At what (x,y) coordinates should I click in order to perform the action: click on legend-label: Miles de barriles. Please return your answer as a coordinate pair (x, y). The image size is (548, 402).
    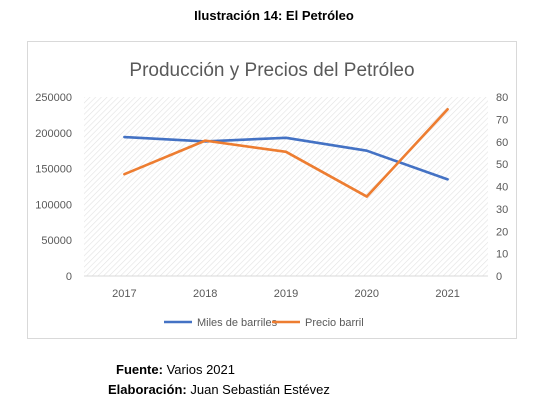
    Looking at the image, I should click on (237, 323).